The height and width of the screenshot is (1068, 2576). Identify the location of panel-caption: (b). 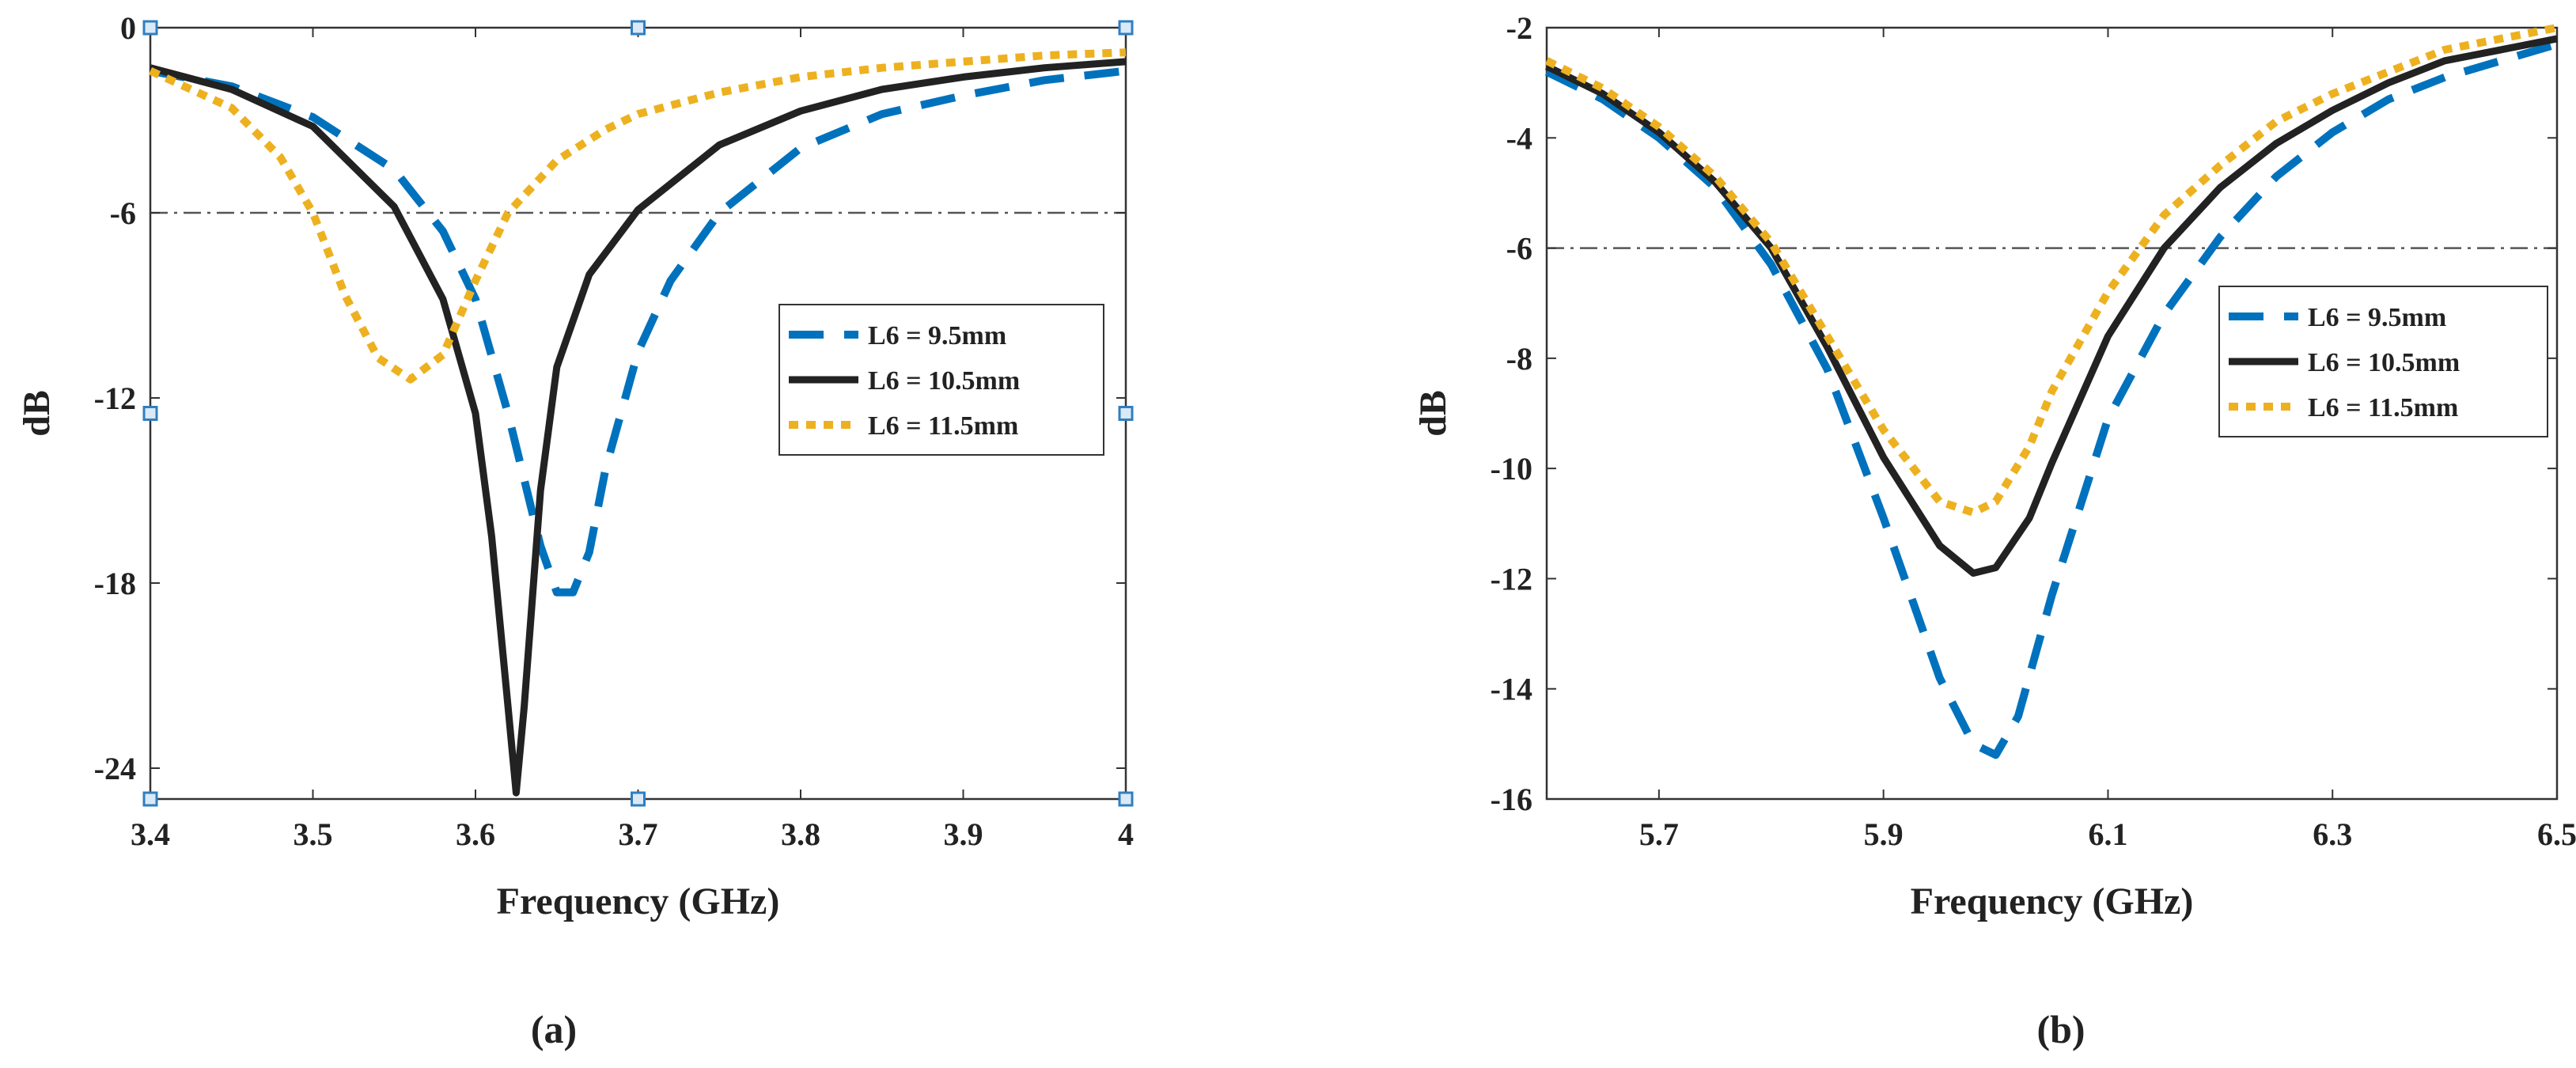
(2060, 1029).